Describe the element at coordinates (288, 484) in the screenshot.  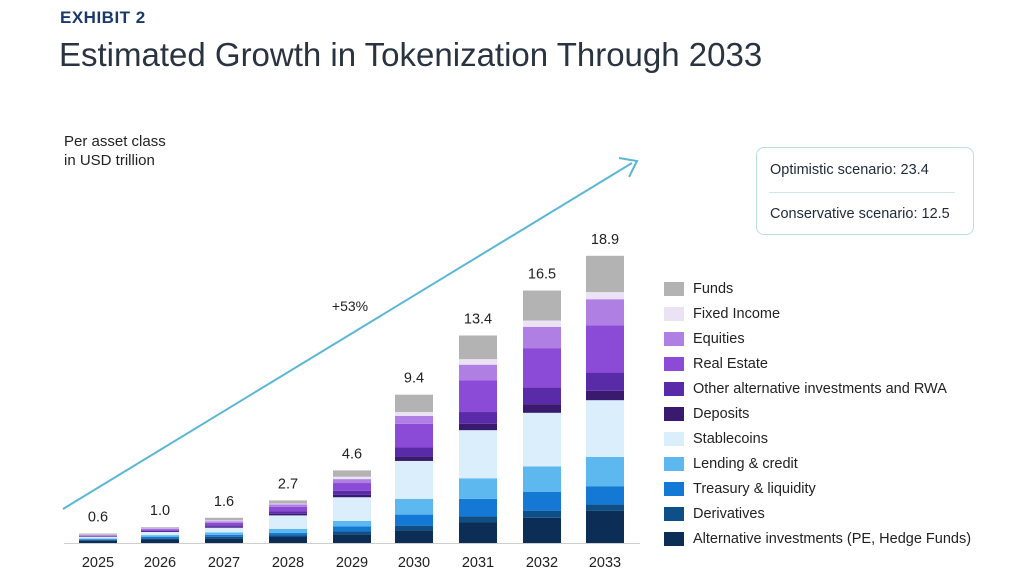
I see `total-label-2028: 2.7` at that location.